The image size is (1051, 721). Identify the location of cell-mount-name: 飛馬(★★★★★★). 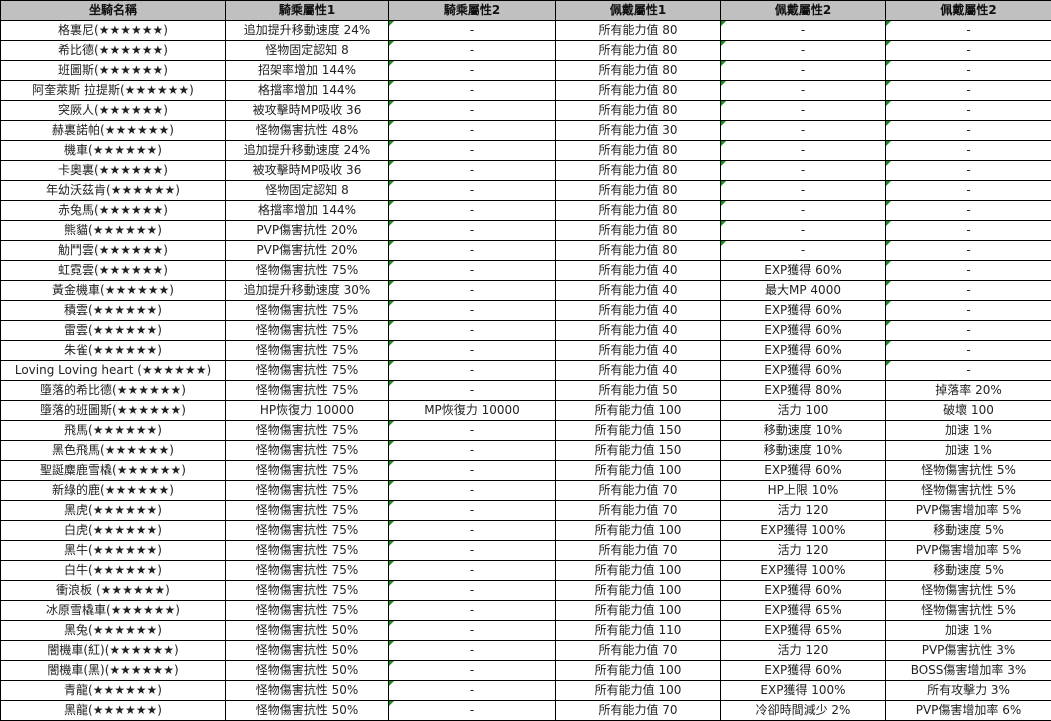
(113, 430).